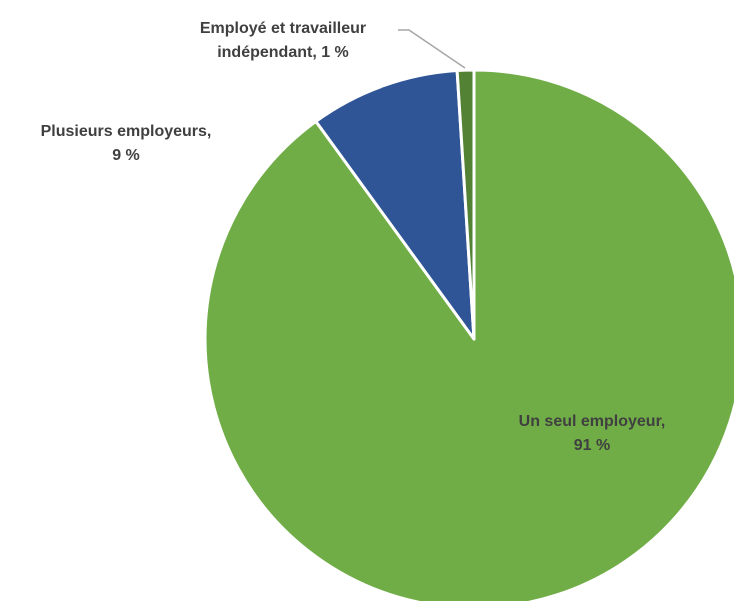  What do you see at coordinates (465, 204) in the screenshot?
I see `slice-employe-et-independant` at bounding box center [465, 204].